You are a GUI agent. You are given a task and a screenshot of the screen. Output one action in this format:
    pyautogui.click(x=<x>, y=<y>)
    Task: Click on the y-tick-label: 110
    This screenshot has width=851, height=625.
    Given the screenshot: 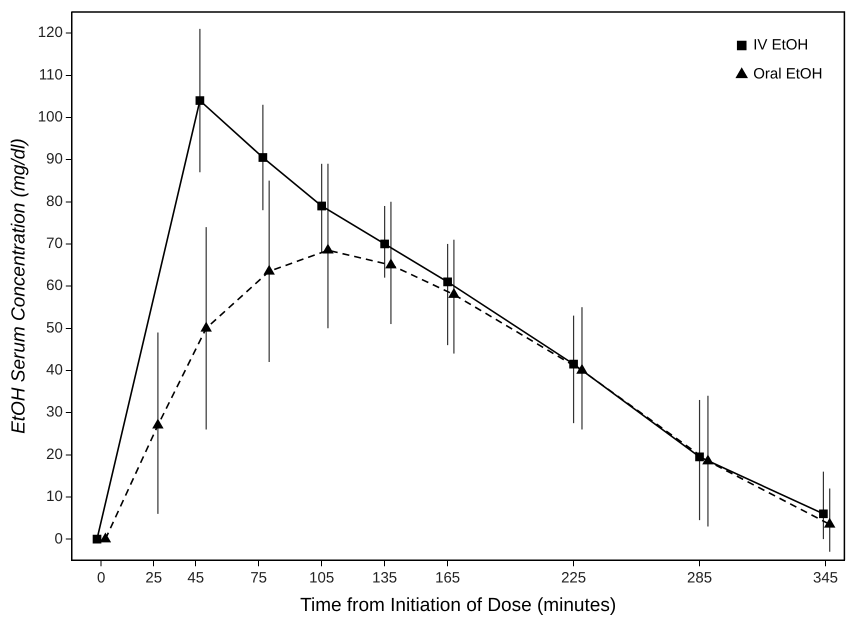 What is the action you would take?
    pyautogui.click(x=50, y=75)
    